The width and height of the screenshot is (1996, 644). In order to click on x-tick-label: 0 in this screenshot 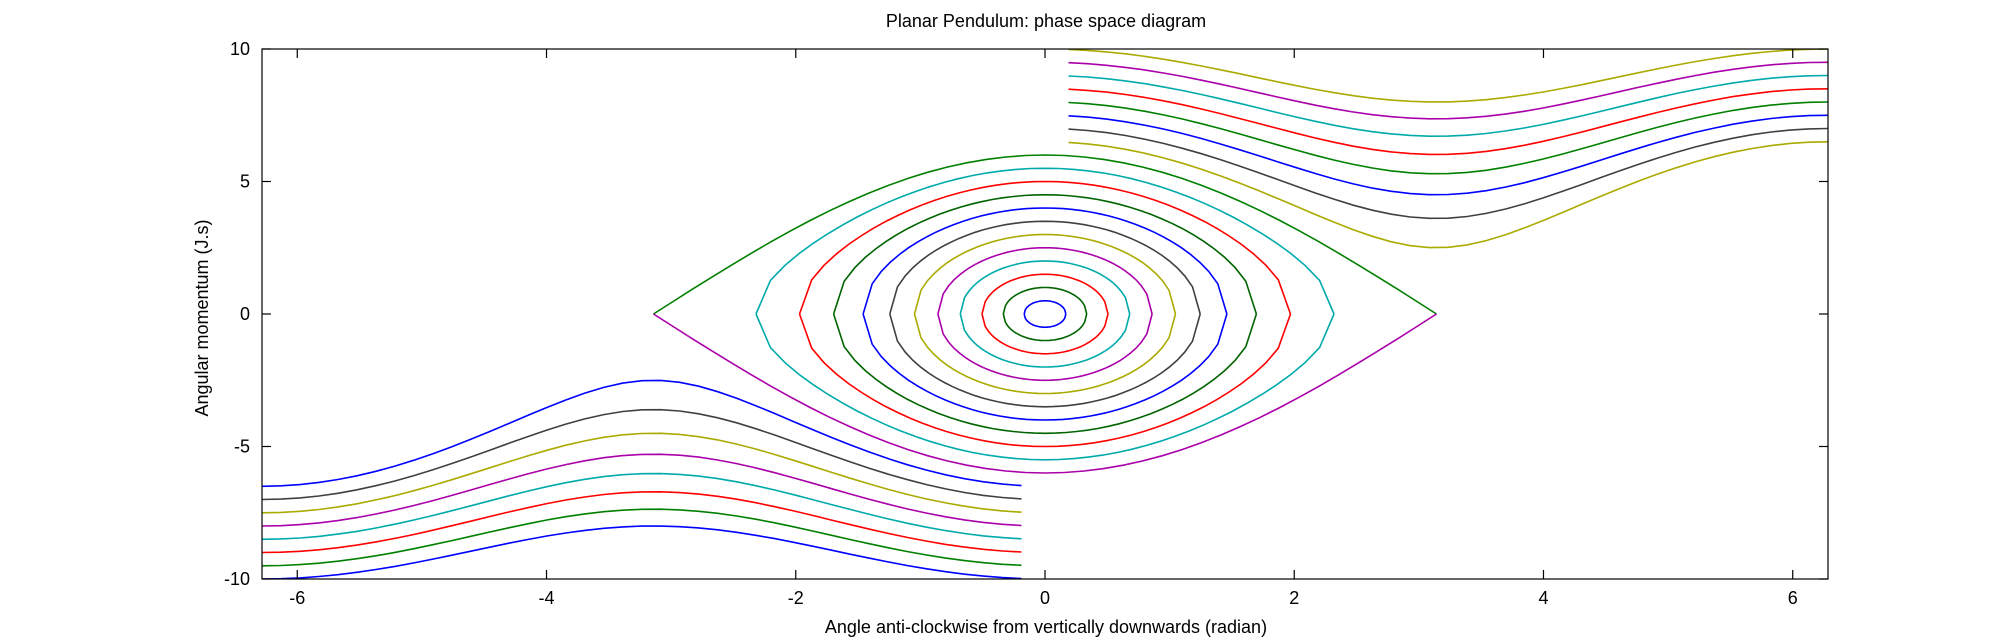, I will do `click(1045, 598)`.